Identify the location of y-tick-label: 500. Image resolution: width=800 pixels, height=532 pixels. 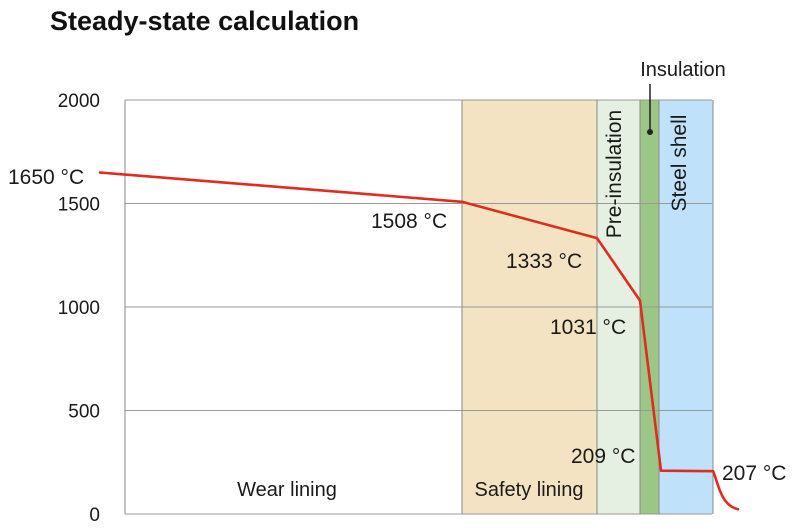
(84, 412).